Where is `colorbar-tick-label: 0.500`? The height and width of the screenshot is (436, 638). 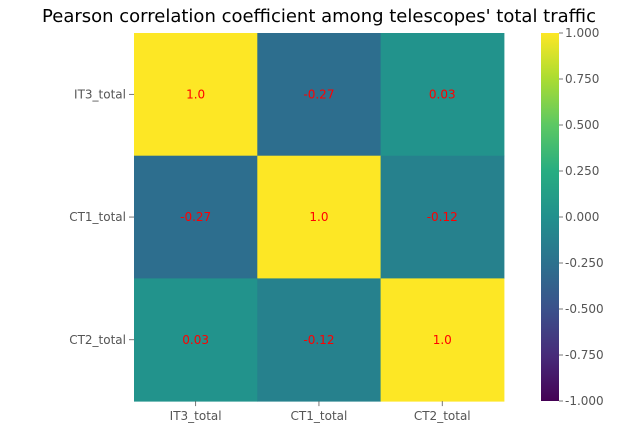 colorbar-tick-label: 0.500 is located at coordinates (582, 125).